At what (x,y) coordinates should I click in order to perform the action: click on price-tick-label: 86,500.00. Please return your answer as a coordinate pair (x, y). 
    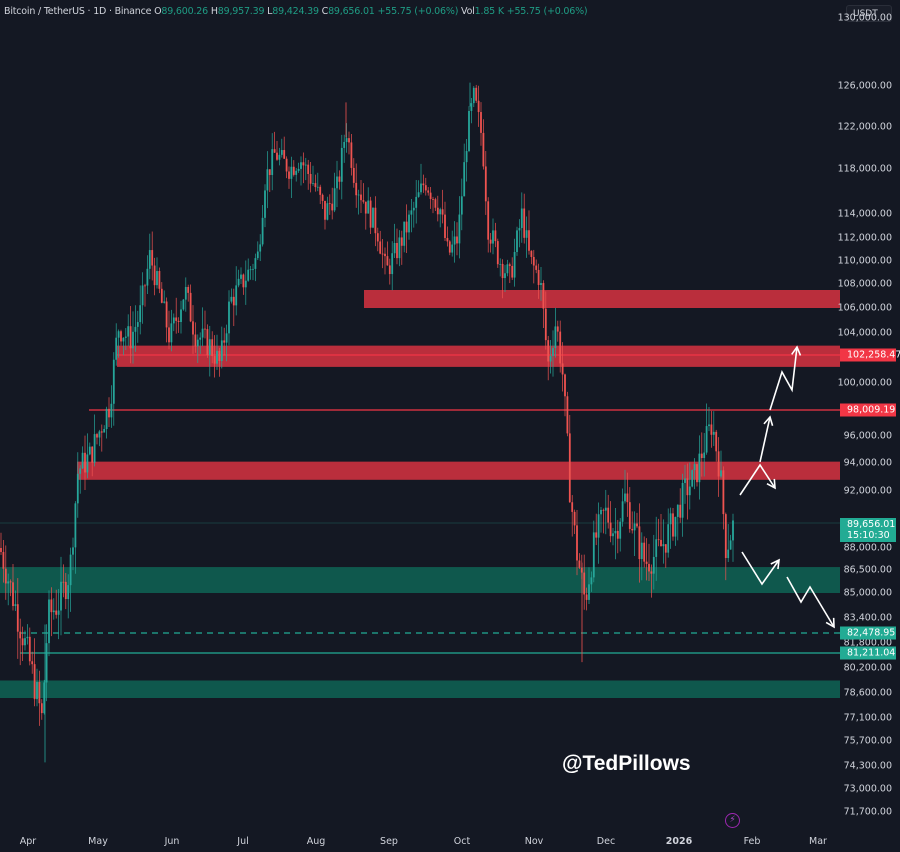
    Looking at the image, I should click on (867, 570).